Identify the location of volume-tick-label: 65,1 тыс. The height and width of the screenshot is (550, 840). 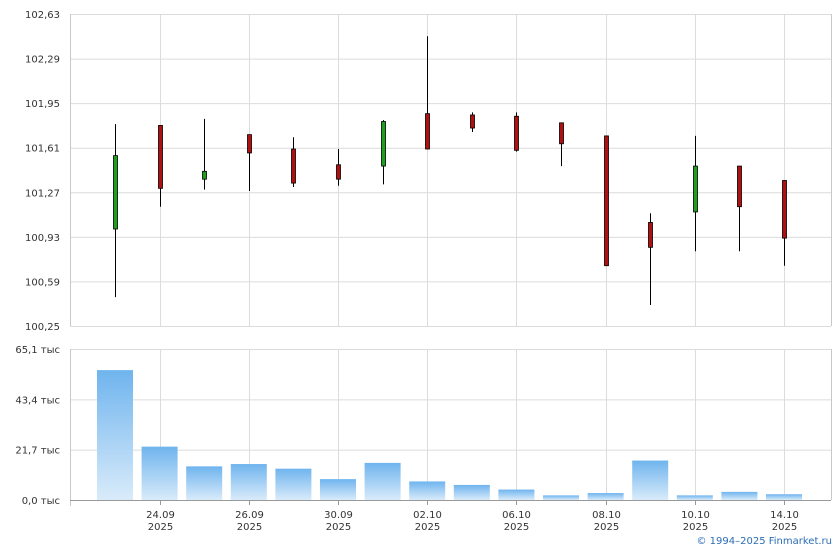
(37, 350).